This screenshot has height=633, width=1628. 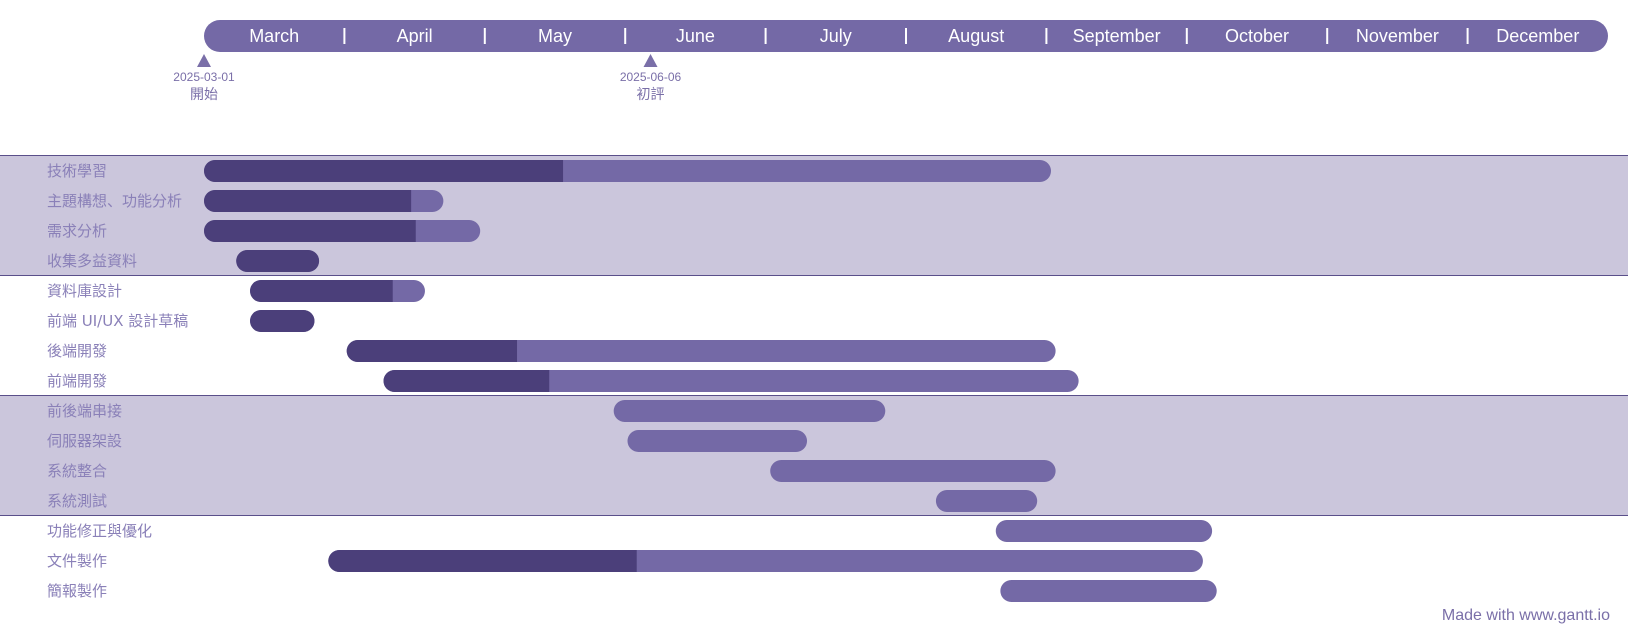 What do you see at coordinates (695, 36) in the screenshot?
I see `month-label: June` at bounding box center [695, 36].